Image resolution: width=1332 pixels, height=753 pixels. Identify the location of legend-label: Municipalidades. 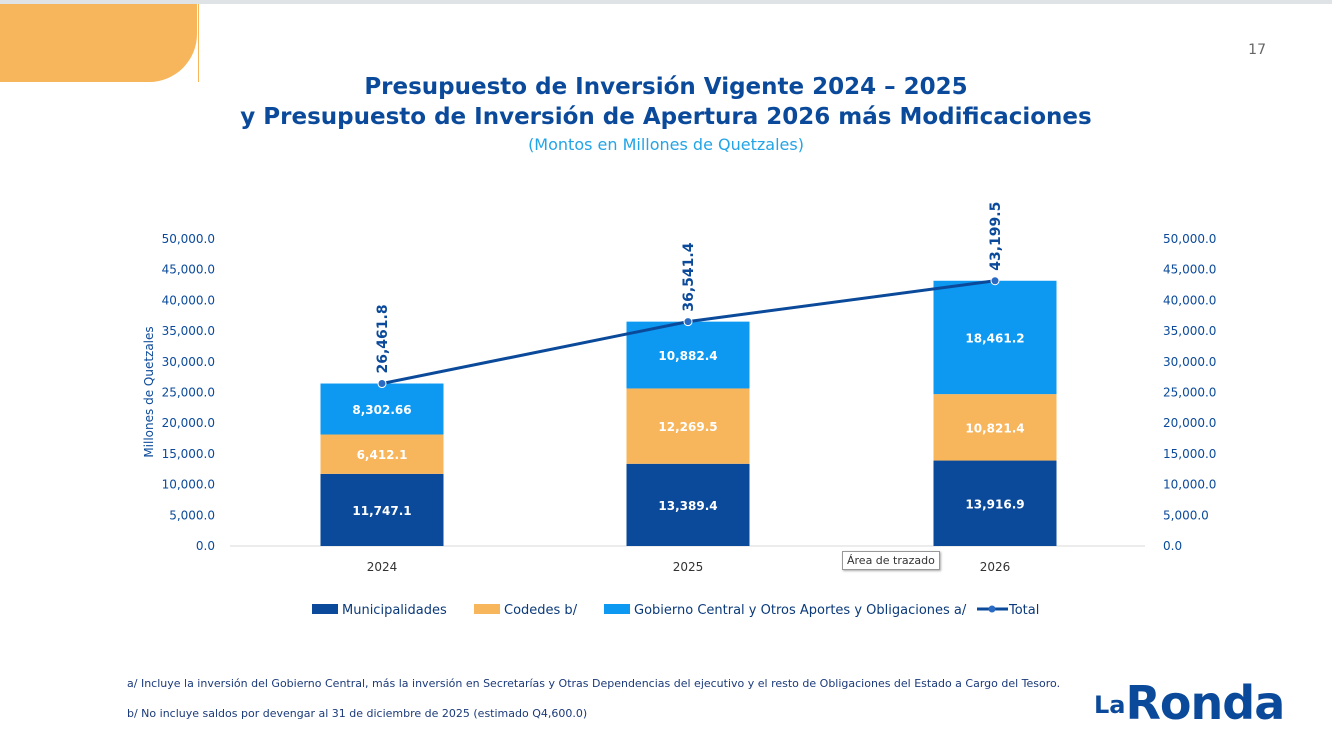
(394, 610).